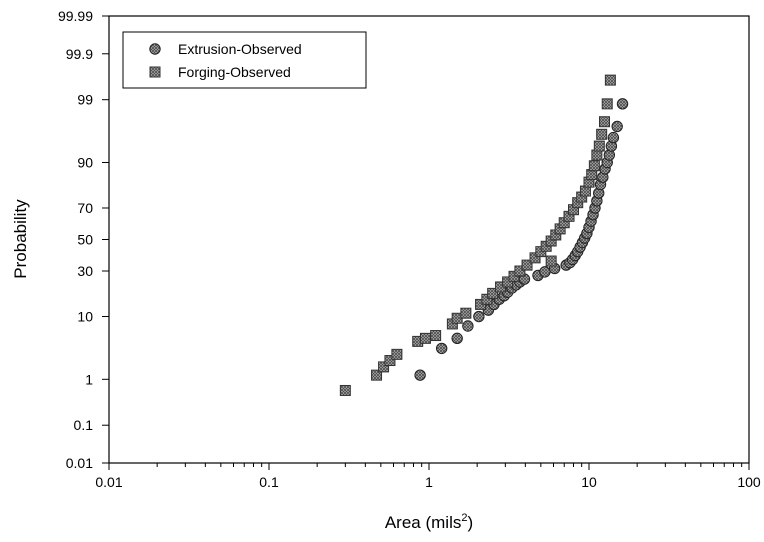  I want to click on legend: Extrusion-Observed Forging-Observed, so click(244, 60).